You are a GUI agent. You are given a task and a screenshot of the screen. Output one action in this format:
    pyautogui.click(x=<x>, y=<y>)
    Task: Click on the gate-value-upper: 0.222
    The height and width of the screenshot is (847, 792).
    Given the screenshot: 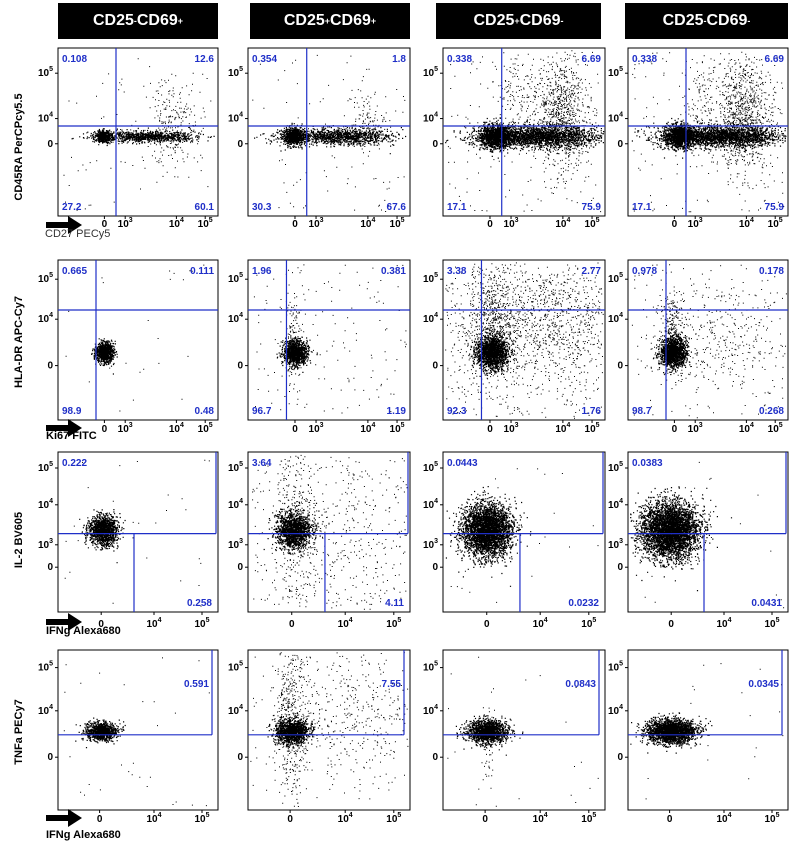 What is the action you would take?
    pyautogui.click(x=74, y=463)
    